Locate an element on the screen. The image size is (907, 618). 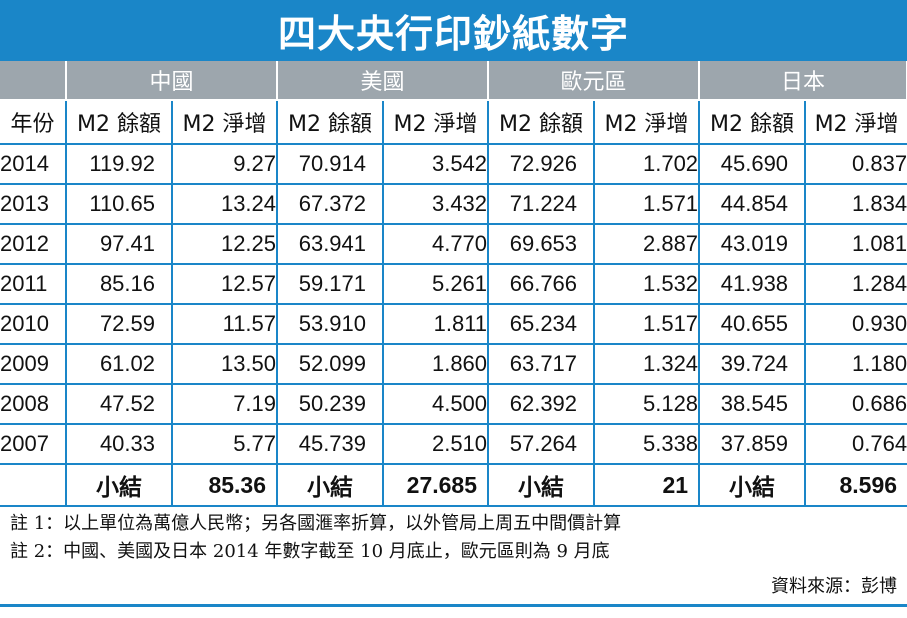
increase-cell: 3.432 is located at coordinates (436, 204).